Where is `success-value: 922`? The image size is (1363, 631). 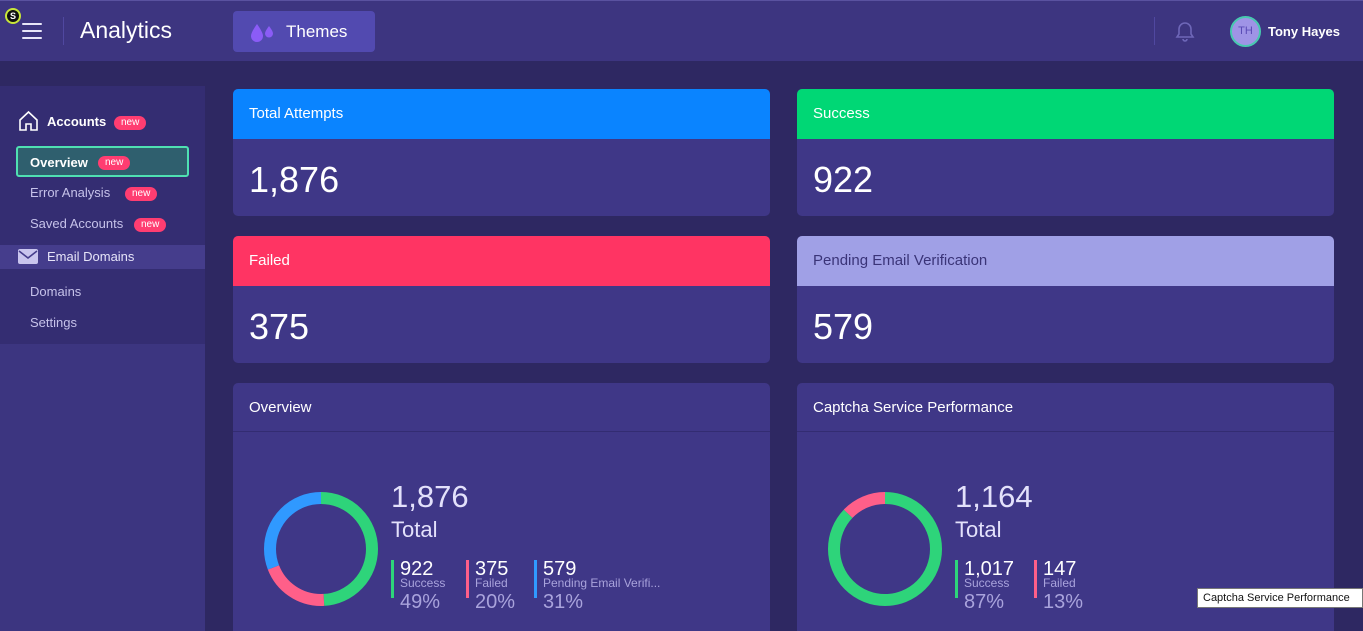
success-value: 922 is located at coordinates (843, 179).